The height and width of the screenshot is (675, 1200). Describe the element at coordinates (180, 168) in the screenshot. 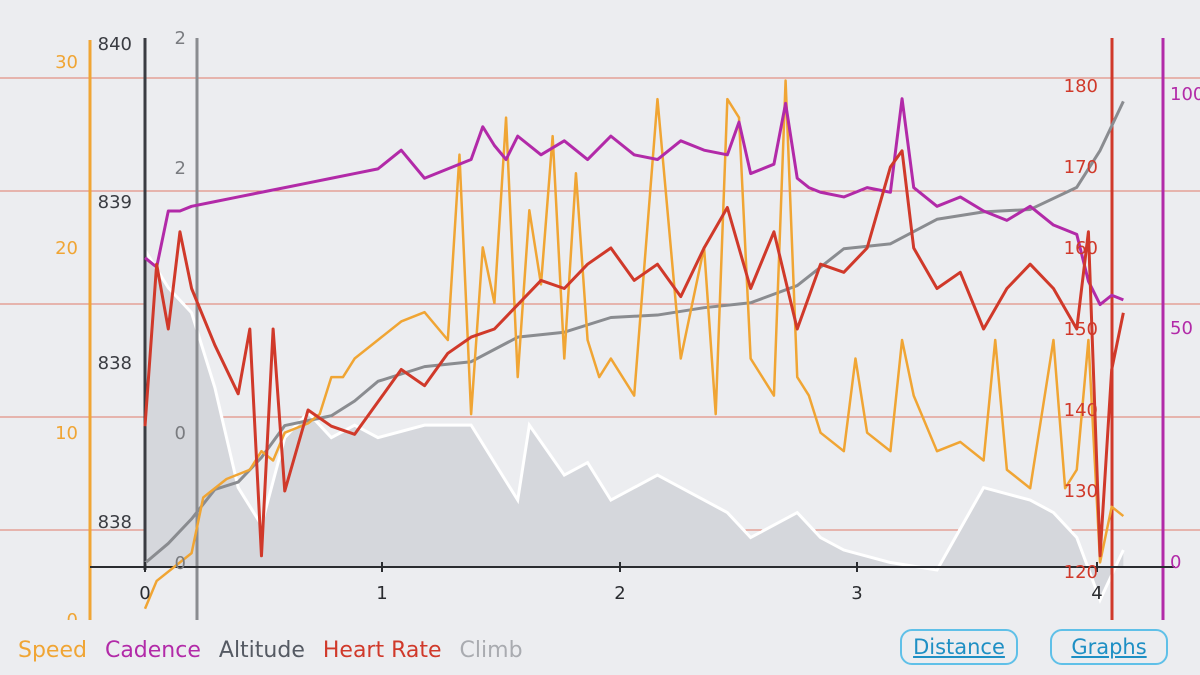

I see `climb-tick-2: 2` at that location.